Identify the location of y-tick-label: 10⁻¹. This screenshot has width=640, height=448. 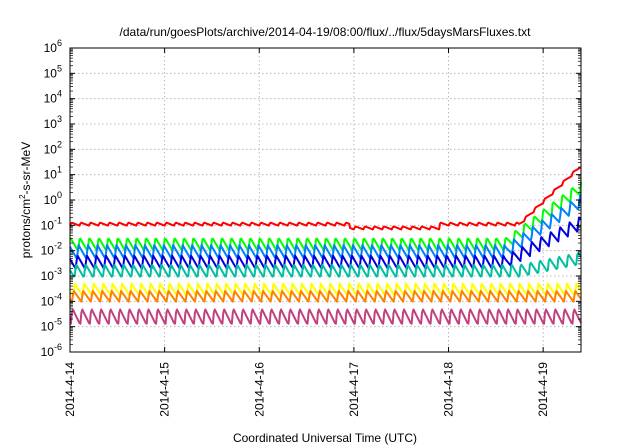
(51, 223).